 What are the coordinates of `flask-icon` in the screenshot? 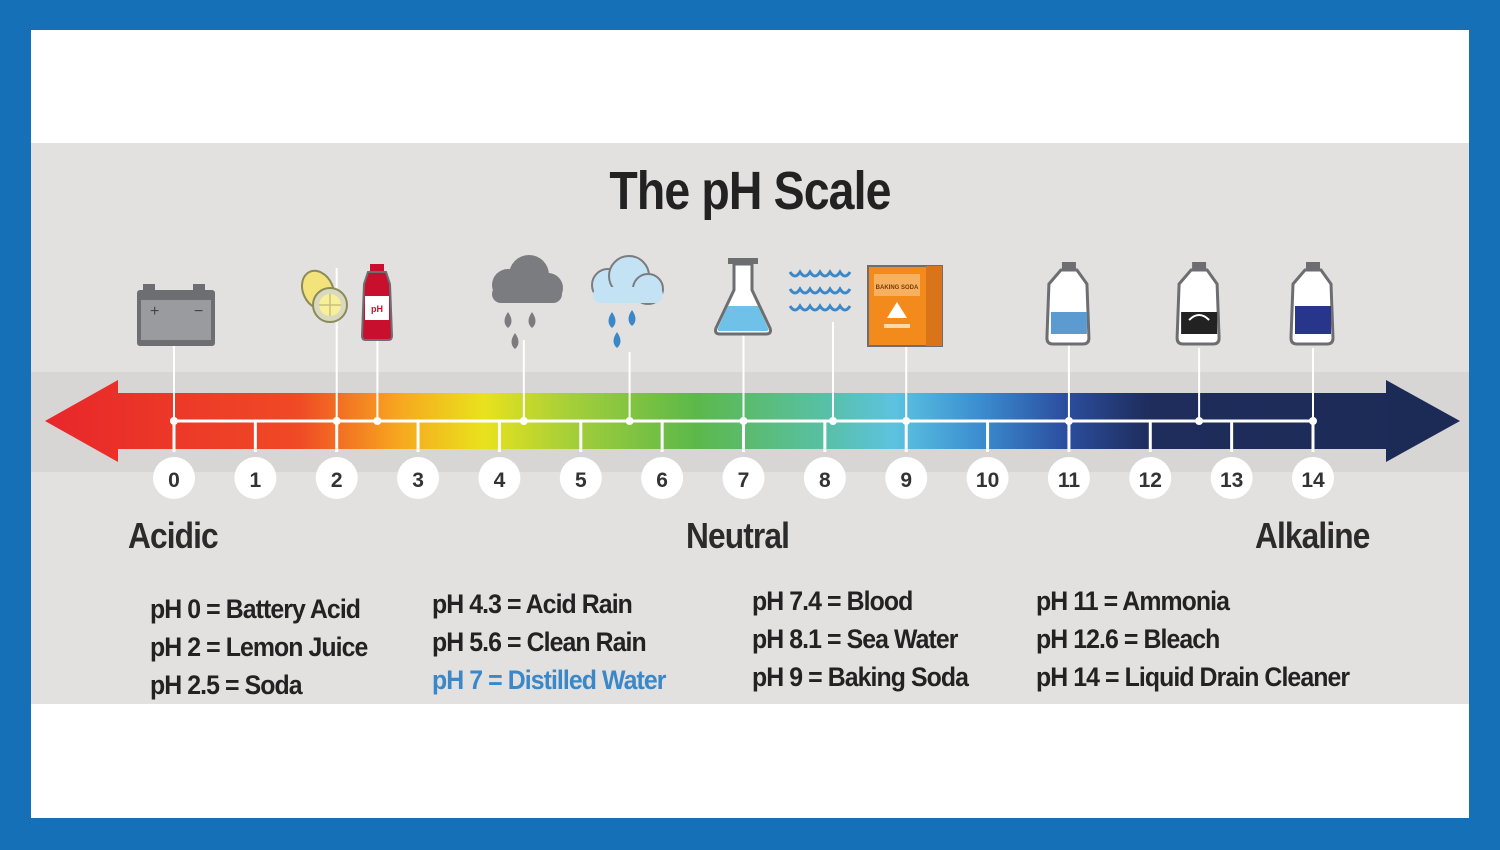 It's located at (743, 297).